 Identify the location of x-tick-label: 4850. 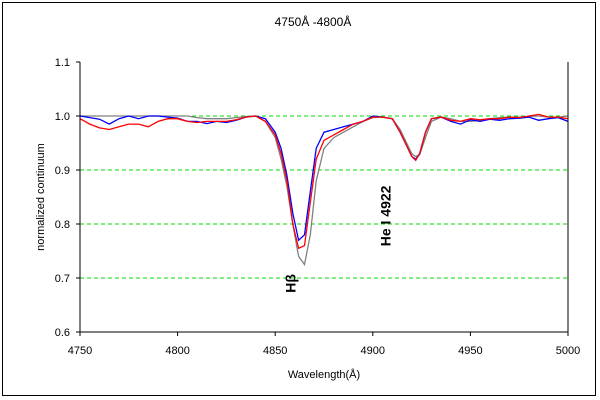
(275, 351).